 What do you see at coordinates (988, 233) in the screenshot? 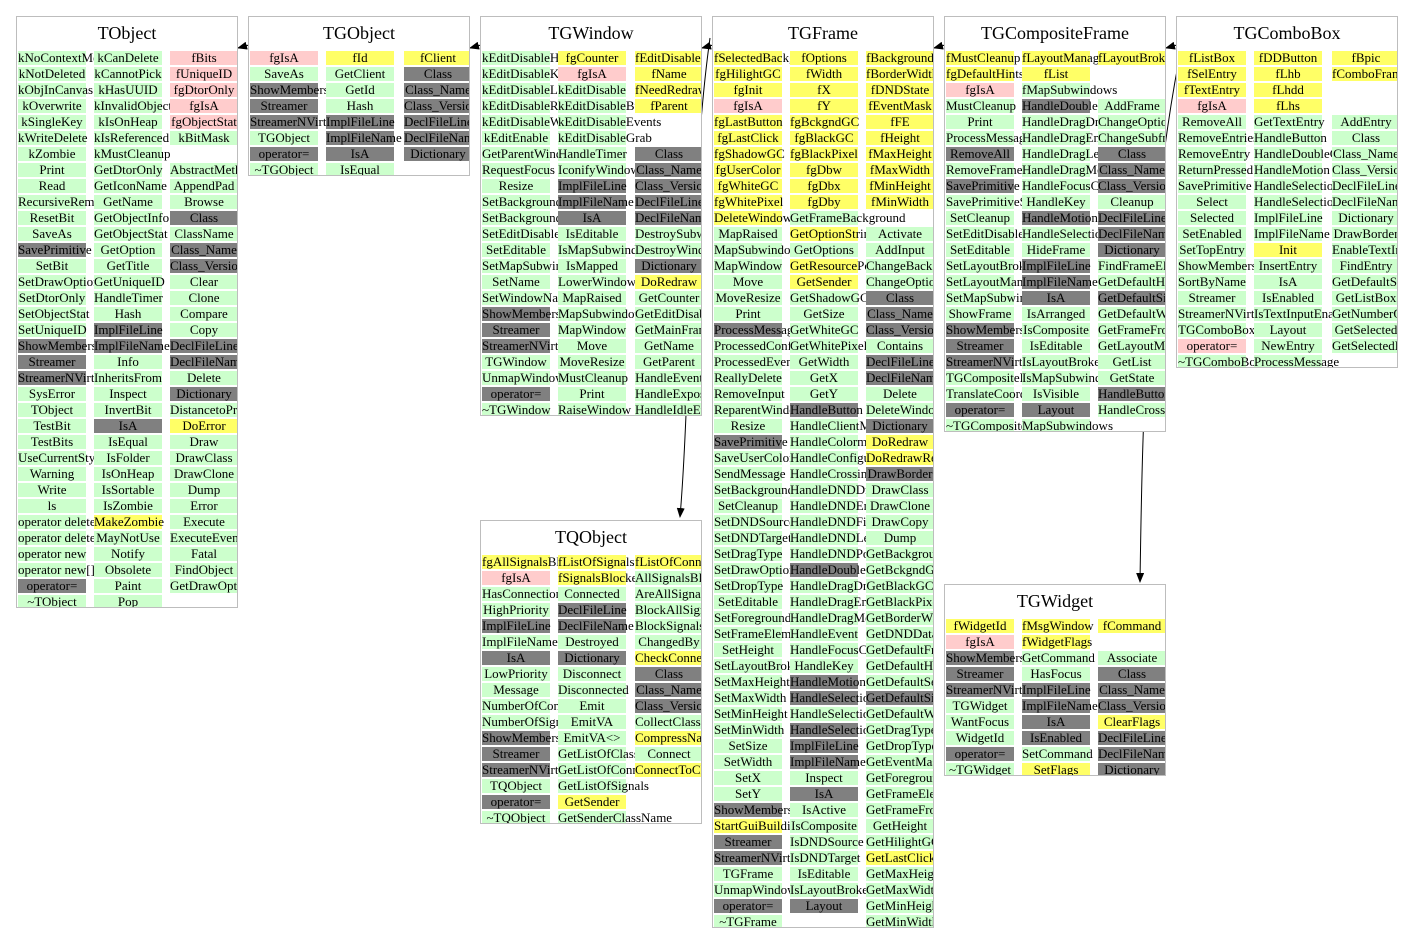
I see `member-cell: SetEditDisabled` at bounding box center [988, 233].